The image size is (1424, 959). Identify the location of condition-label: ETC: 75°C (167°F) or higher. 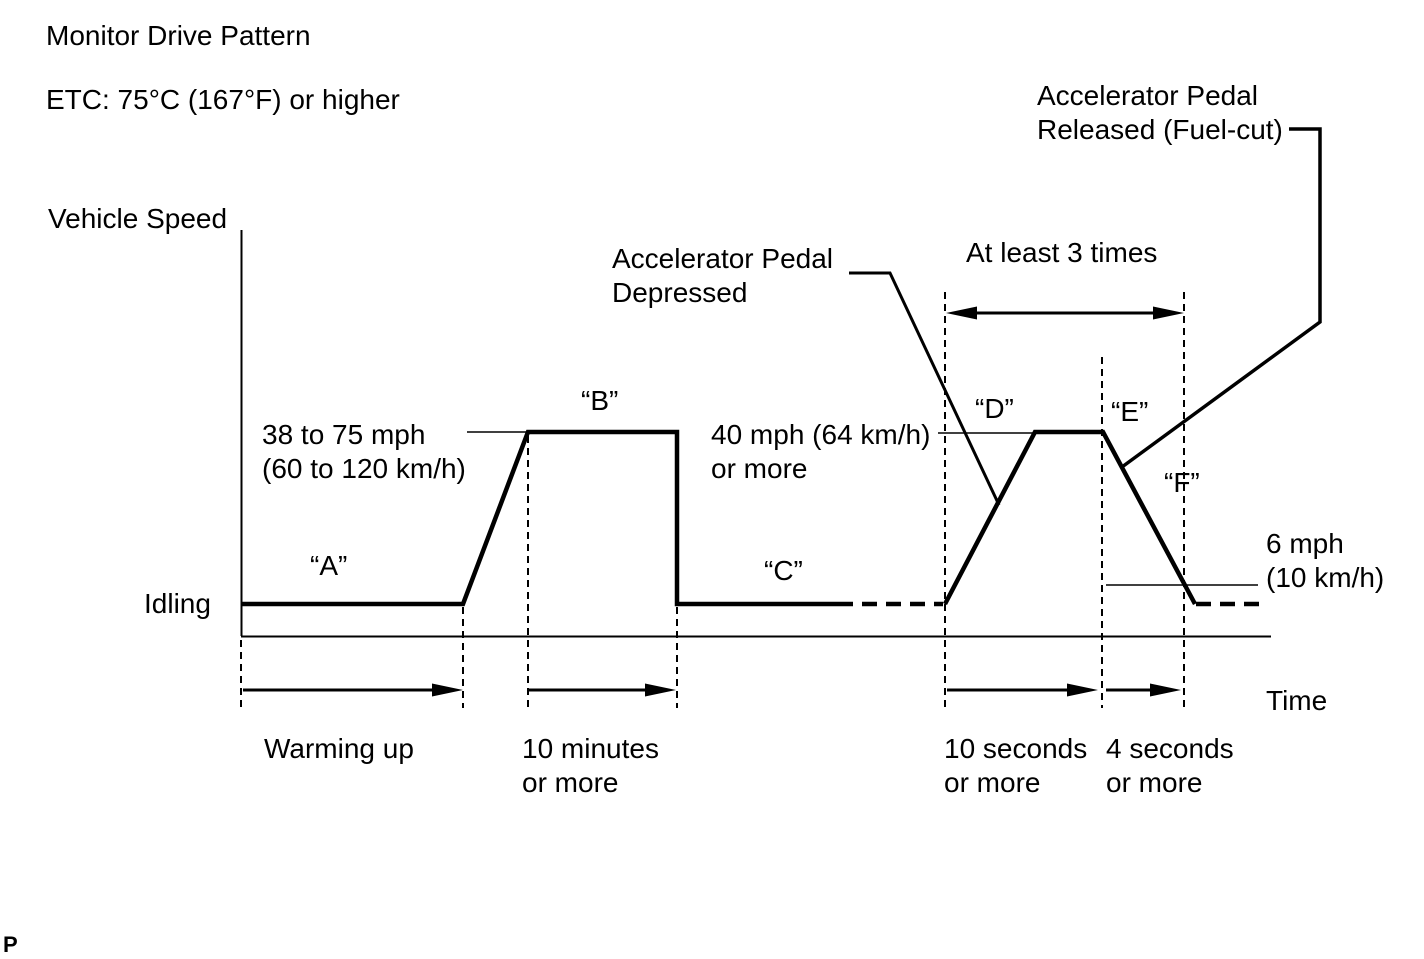
(223, 99).